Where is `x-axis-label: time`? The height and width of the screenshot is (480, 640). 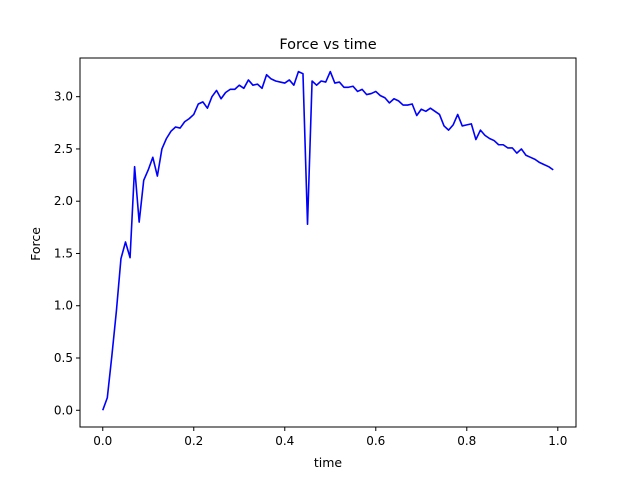 x-axis-label: time is located at coordinates (328, 462).